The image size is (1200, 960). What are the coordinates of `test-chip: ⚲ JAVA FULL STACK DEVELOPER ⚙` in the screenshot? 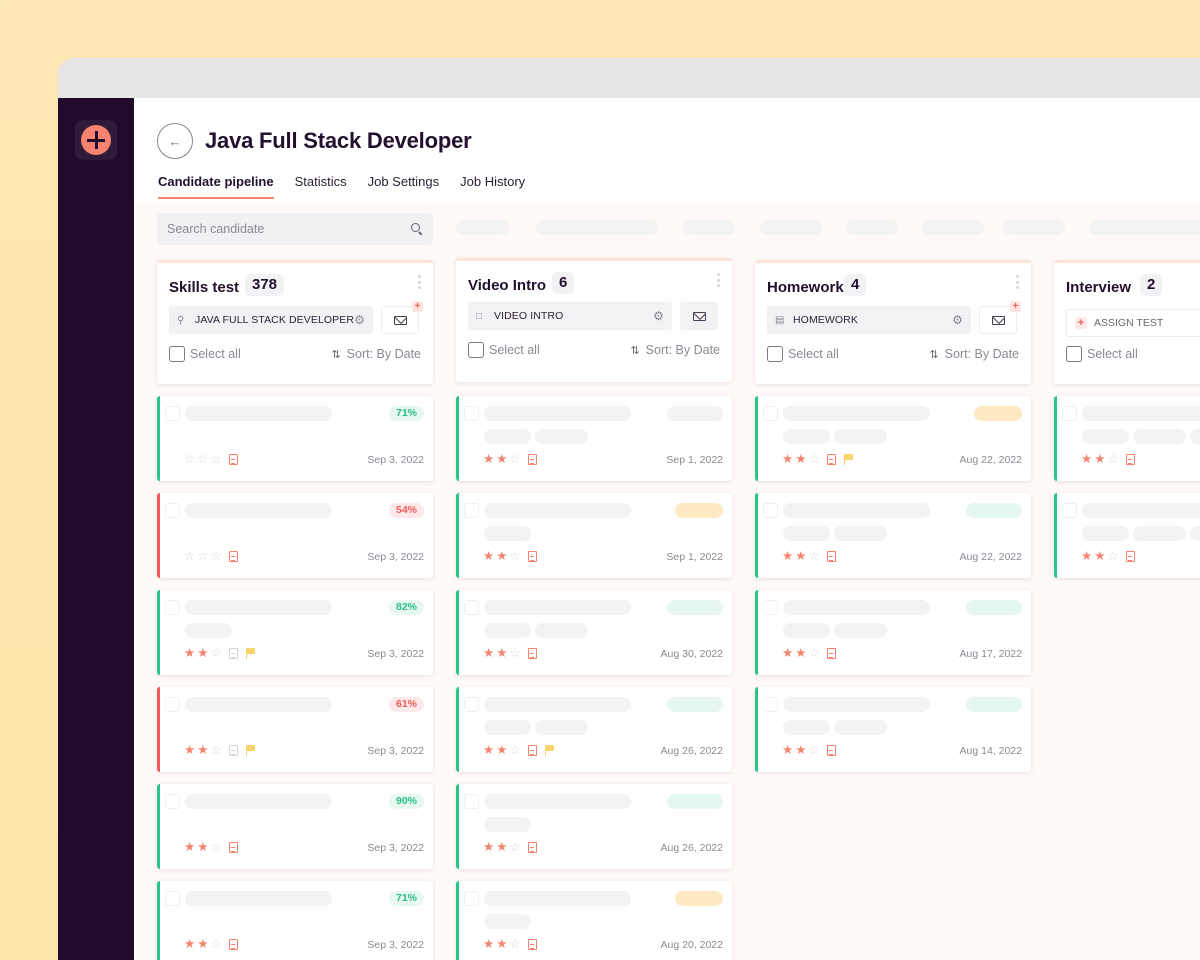 It's located at (271, 320).